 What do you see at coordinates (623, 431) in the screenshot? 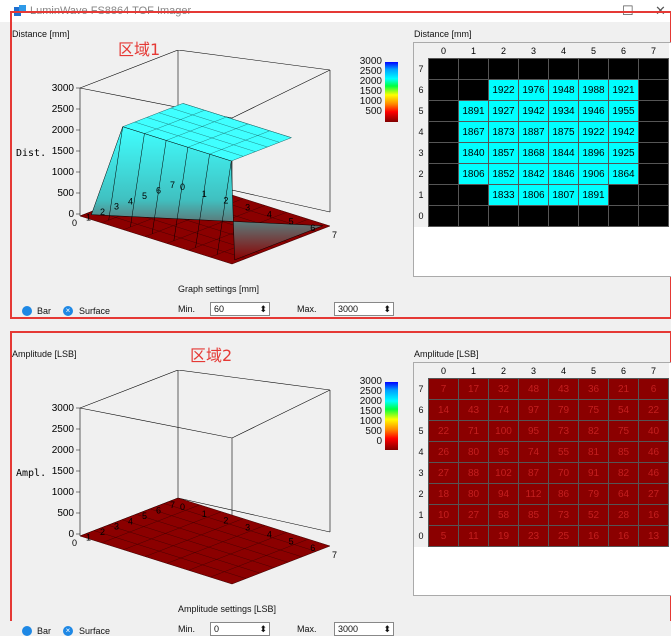
I see `table-cell: 75` at bounding box center [623, 431].